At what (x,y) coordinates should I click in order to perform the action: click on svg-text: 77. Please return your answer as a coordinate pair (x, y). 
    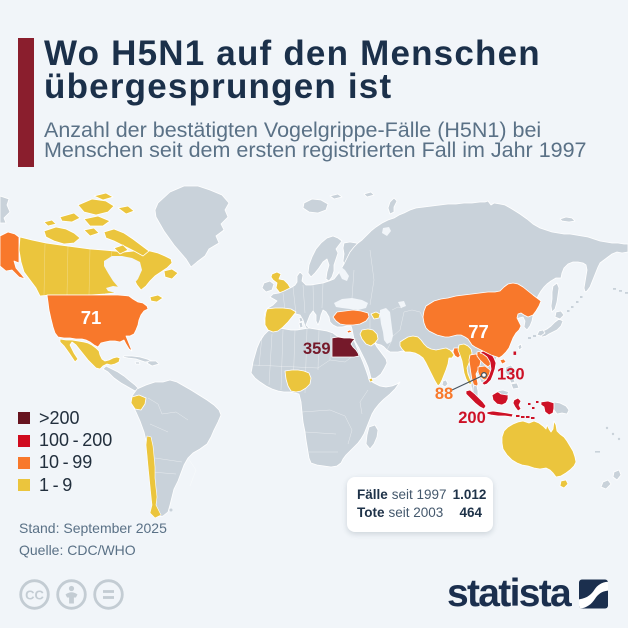
    Looking at the image, I should click on (478, 331).